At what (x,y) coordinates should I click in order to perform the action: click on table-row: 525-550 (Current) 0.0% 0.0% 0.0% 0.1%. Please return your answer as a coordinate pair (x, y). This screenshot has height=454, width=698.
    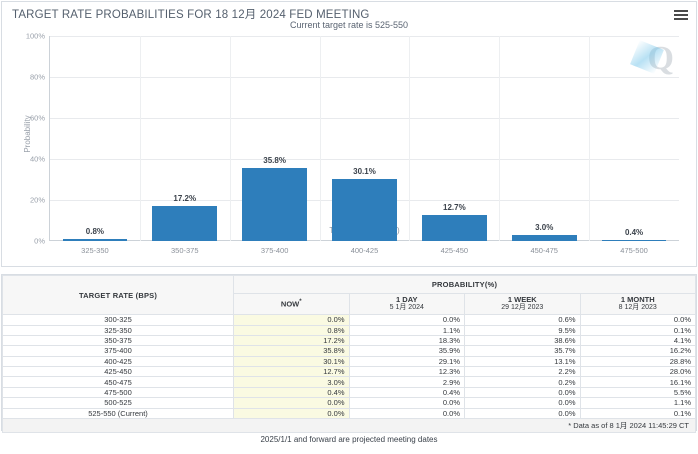
    Looking at the image, I should click on (349, 413).